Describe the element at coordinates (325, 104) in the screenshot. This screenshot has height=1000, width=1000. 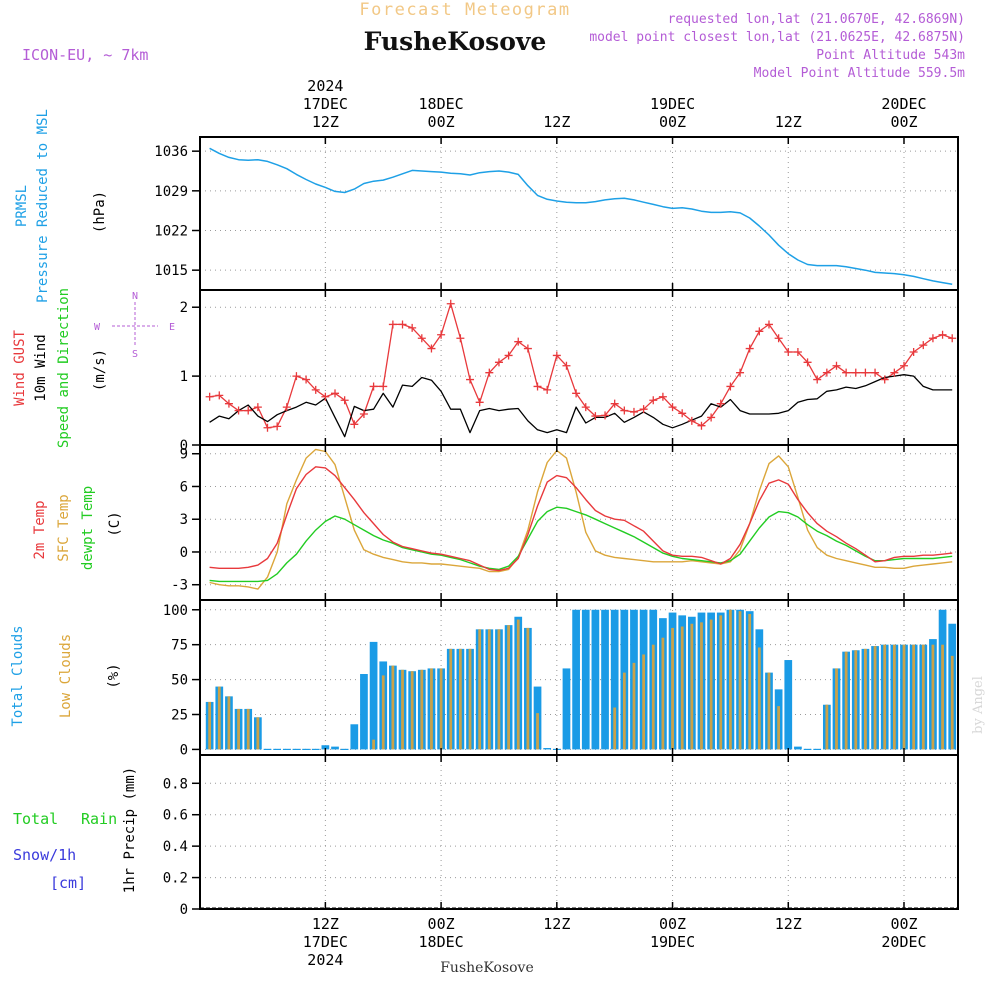
I see `time-label-top: 17DEC` at that location.